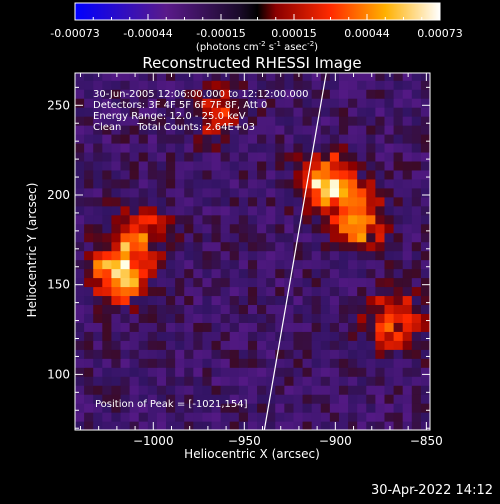 This screenshot has width=500, height=504. What do you see at coordinates (244, 441) in the screenshot?
I see `x-tick-label: −950` at bounding box center [244, 441].